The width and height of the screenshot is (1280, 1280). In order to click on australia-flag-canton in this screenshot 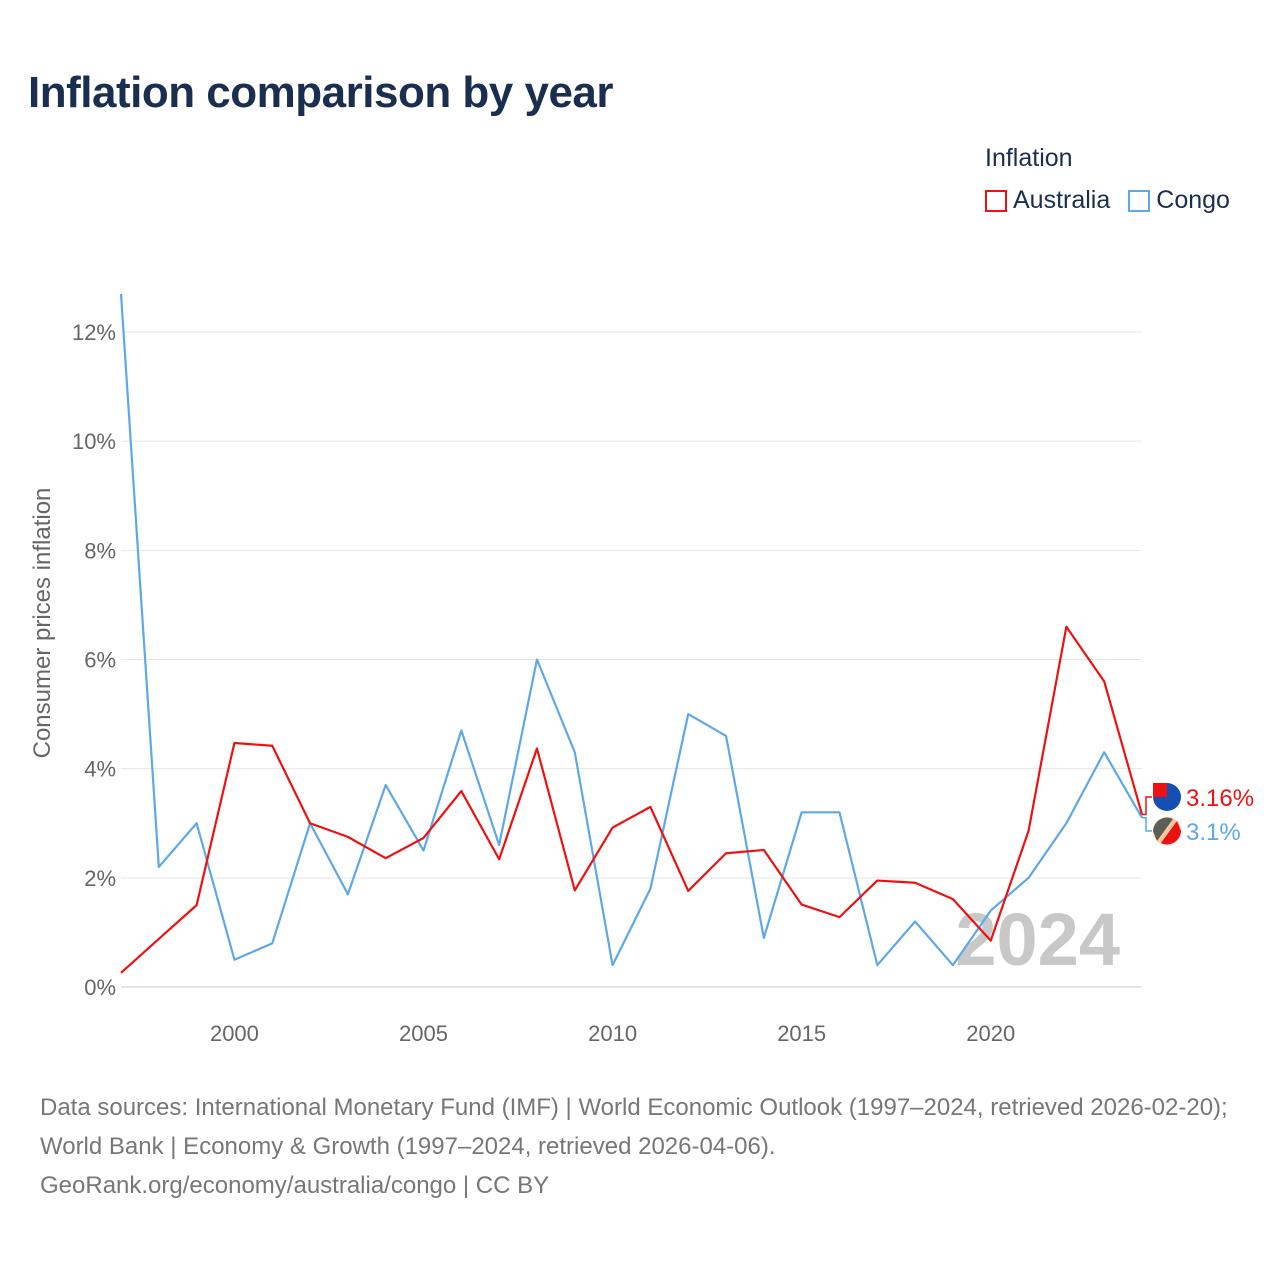, I will do `click(1160, 790)`.